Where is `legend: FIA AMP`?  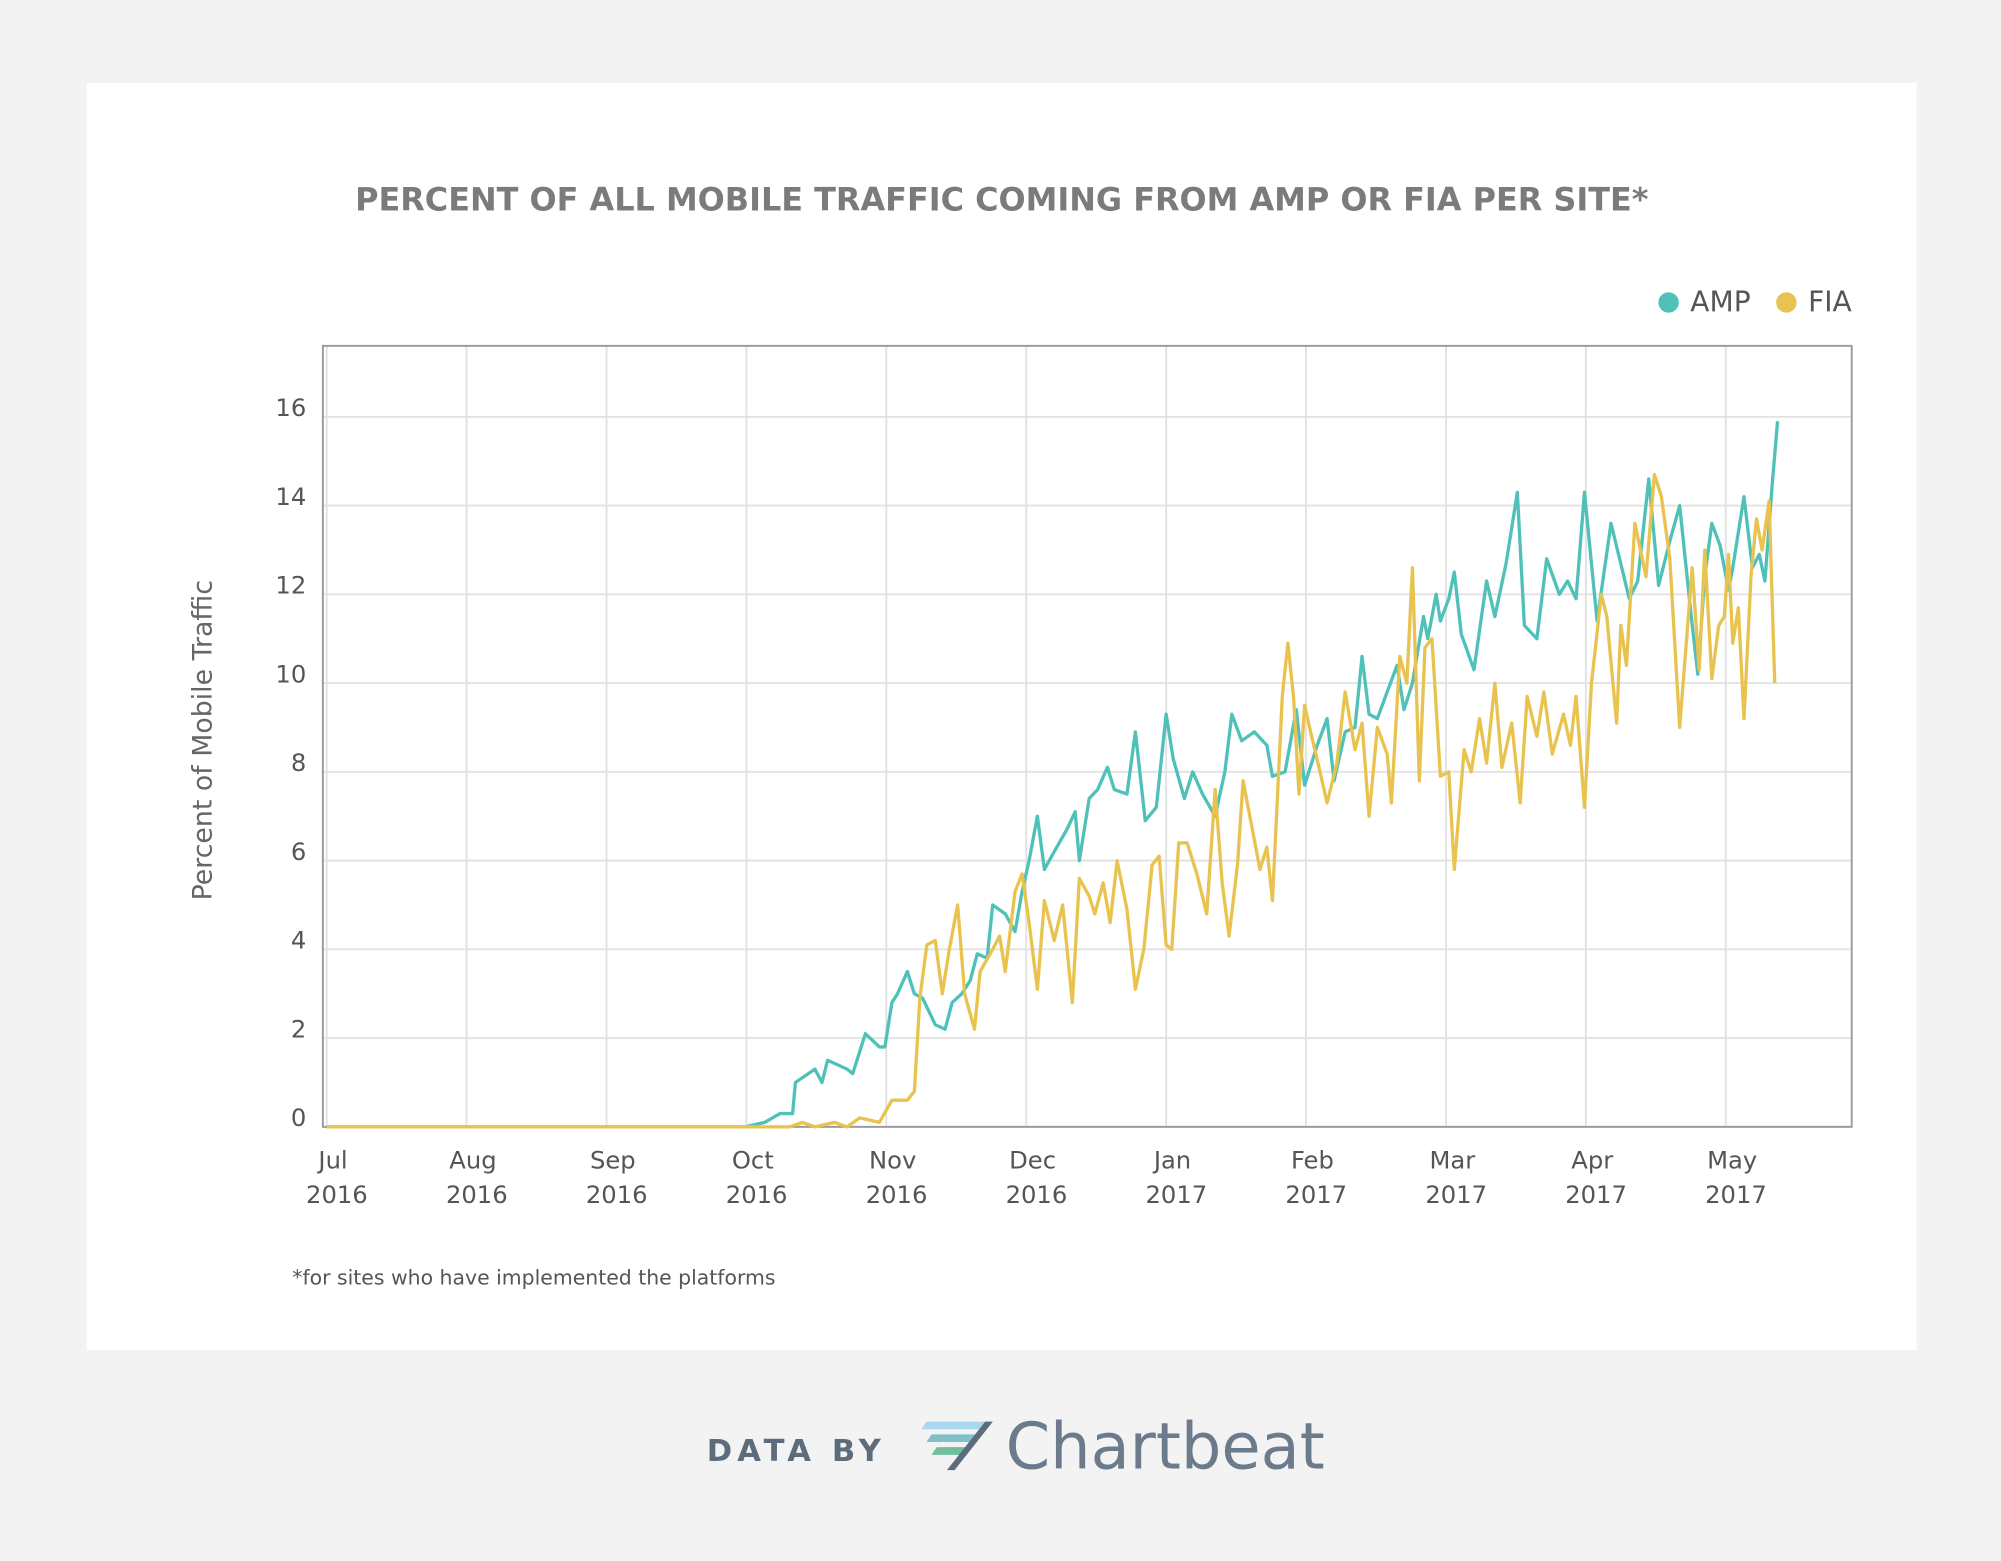
legend: FIA AMP is located at coordinates (1755, 302).